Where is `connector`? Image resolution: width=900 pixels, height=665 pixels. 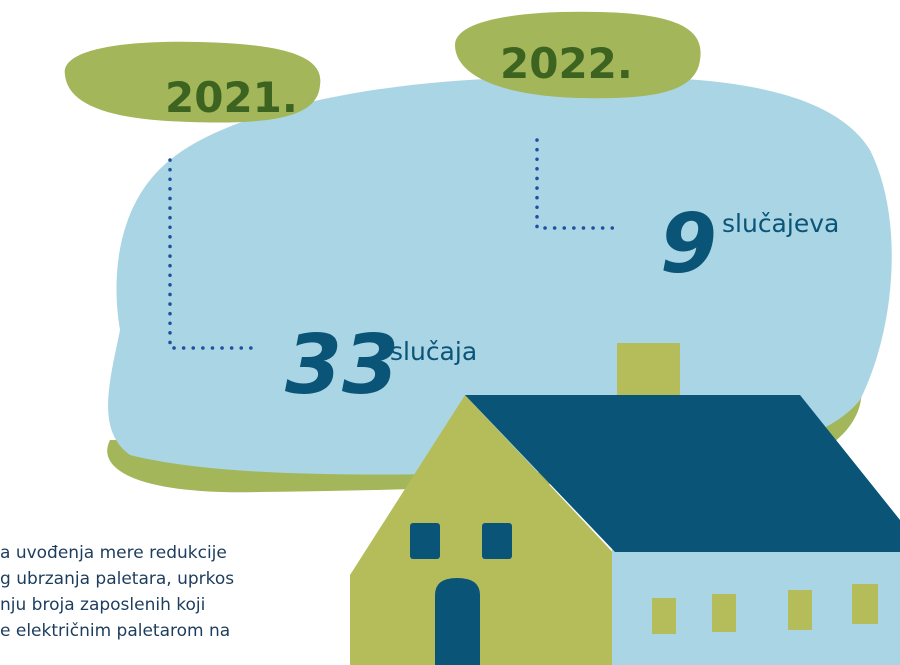 connector is located at coordinates (576, 184).